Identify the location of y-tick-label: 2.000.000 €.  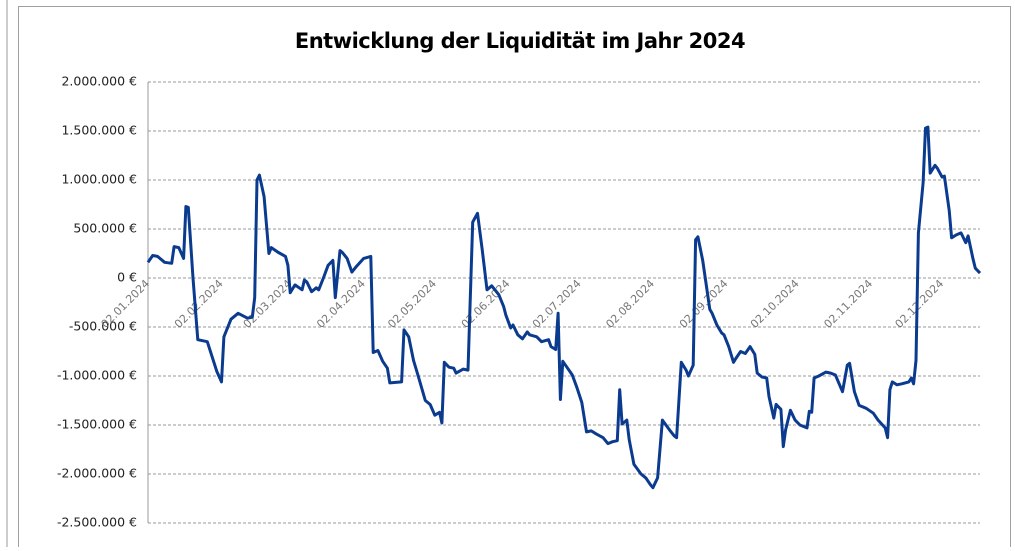
(99, 81).